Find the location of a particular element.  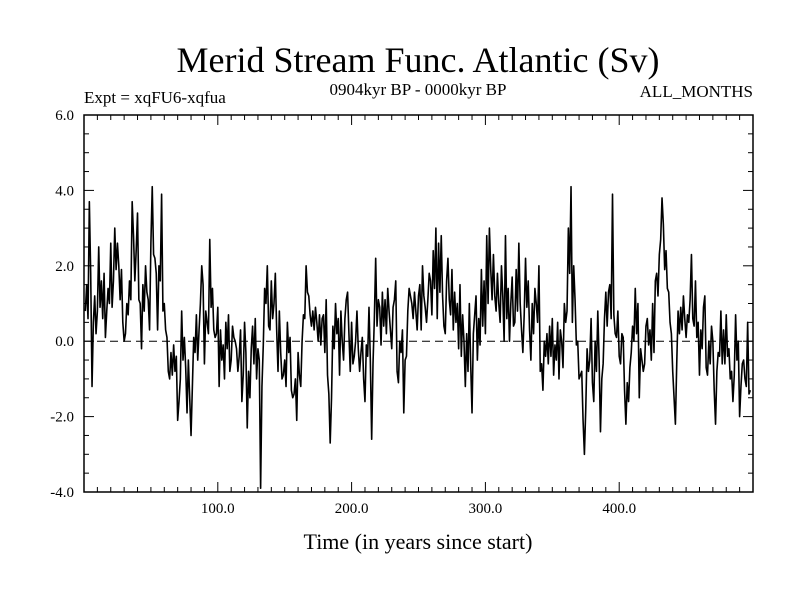

y-tick-label: 2.0 is located at coordinates (64, 267).